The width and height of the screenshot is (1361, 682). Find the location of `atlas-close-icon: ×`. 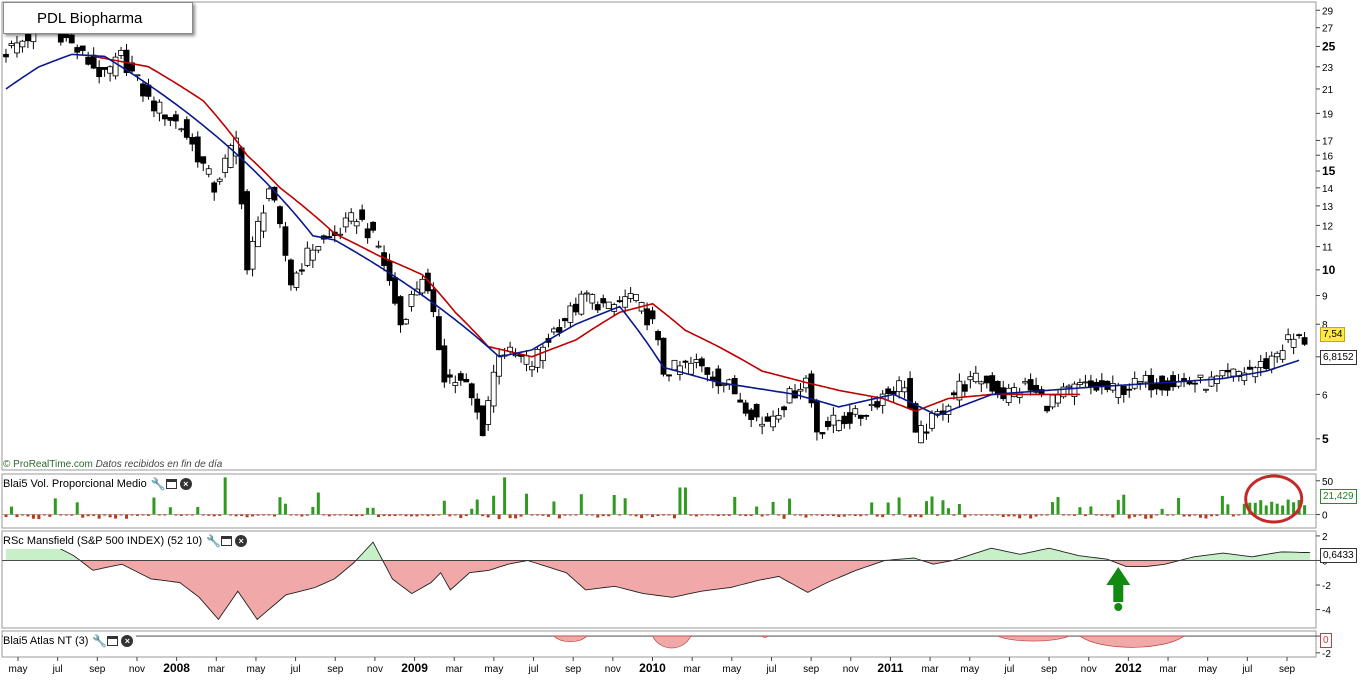

atlas-close-icon: × is located at coordinates (127, 641).